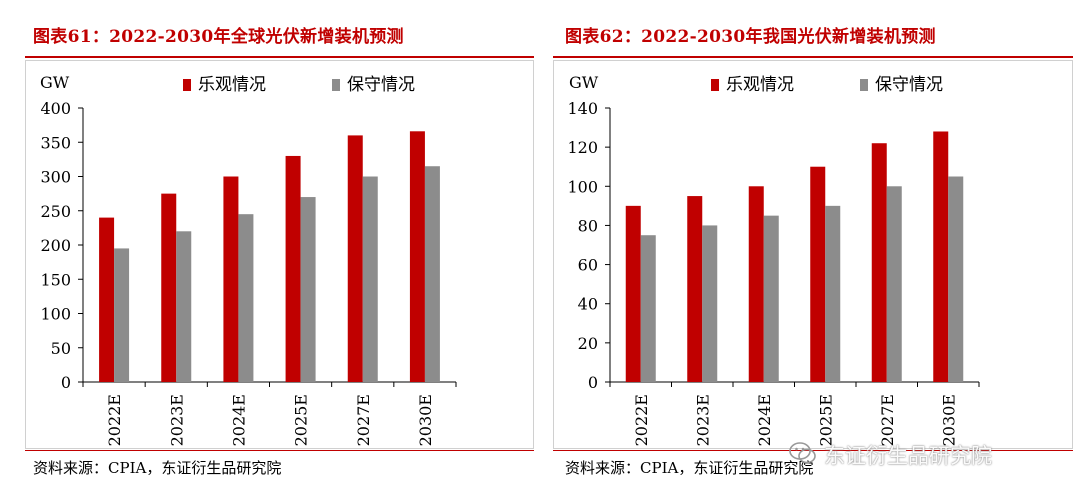 The height and width of the screenshot is (502, 1078). I want to click on y-tick-label: 20, so click(588, 343).